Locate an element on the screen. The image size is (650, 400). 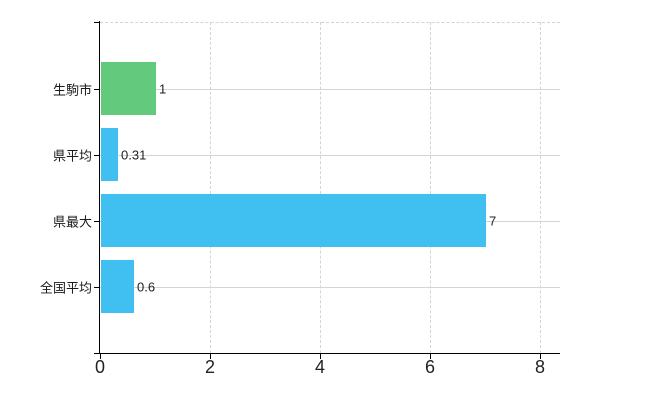
bar-value-label: 1 is located at coordinates (163, 89).